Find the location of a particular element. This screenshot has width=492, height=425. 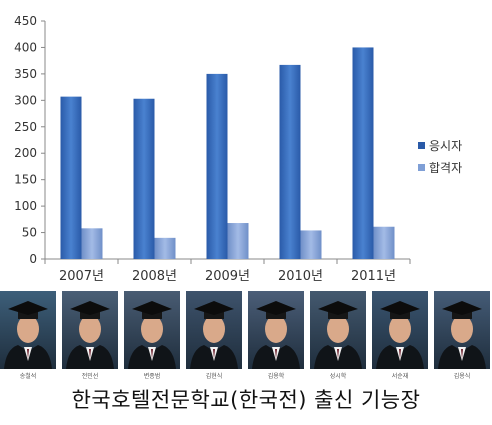

graduate-name: 송철석 is located at coordinates (28, 376).